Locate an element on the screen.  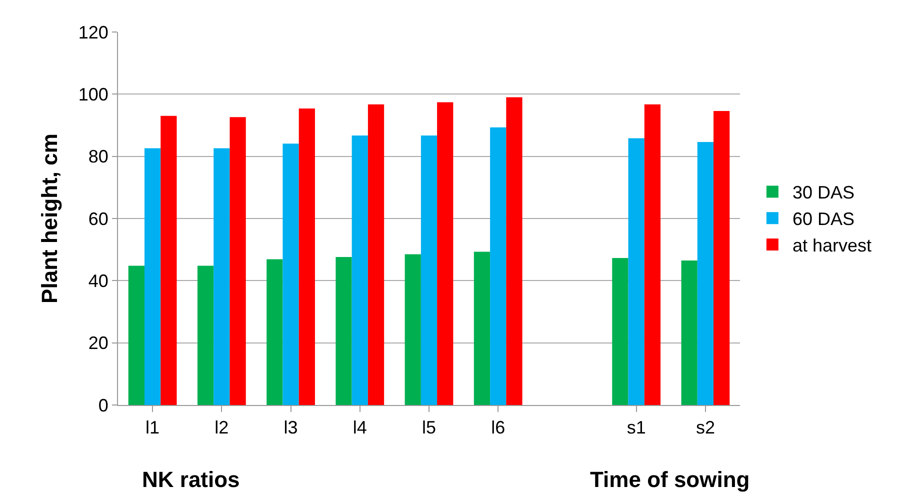
y-tick-label: 0 is located at coordinates (103, 405).